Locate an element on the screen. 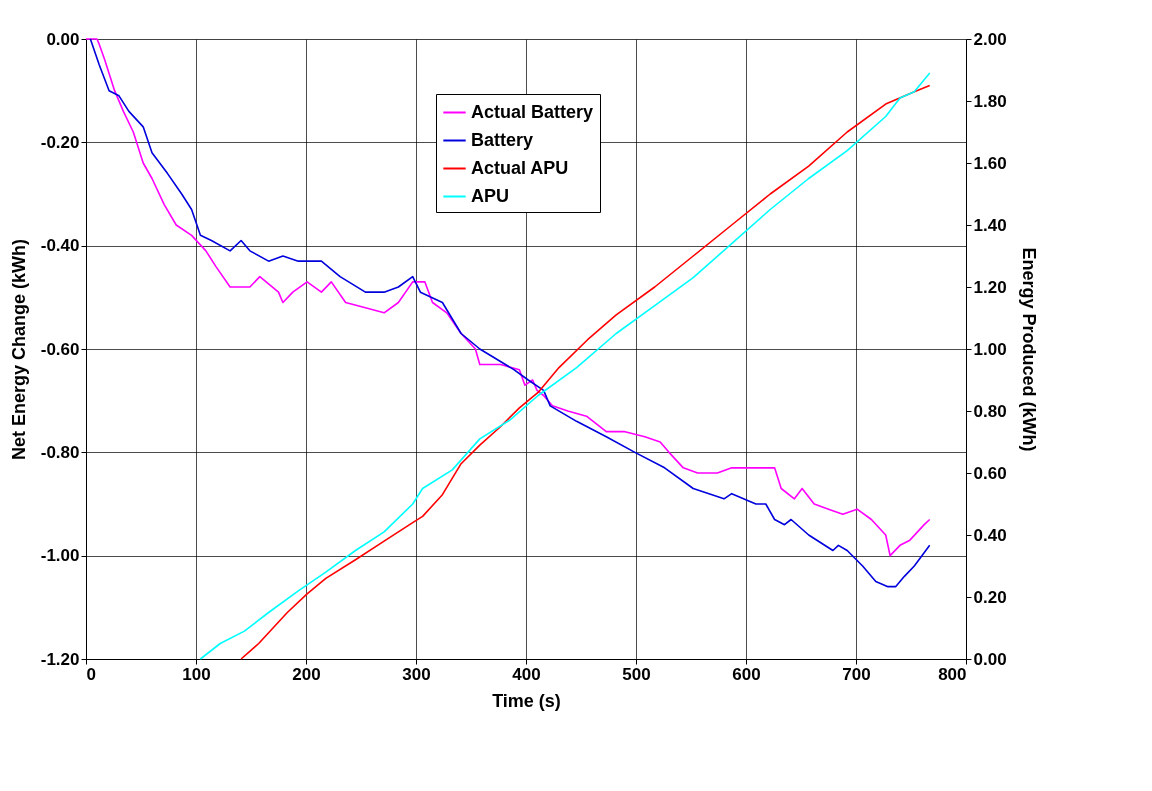  legend-label: APU is located at coordinates (490, 195).